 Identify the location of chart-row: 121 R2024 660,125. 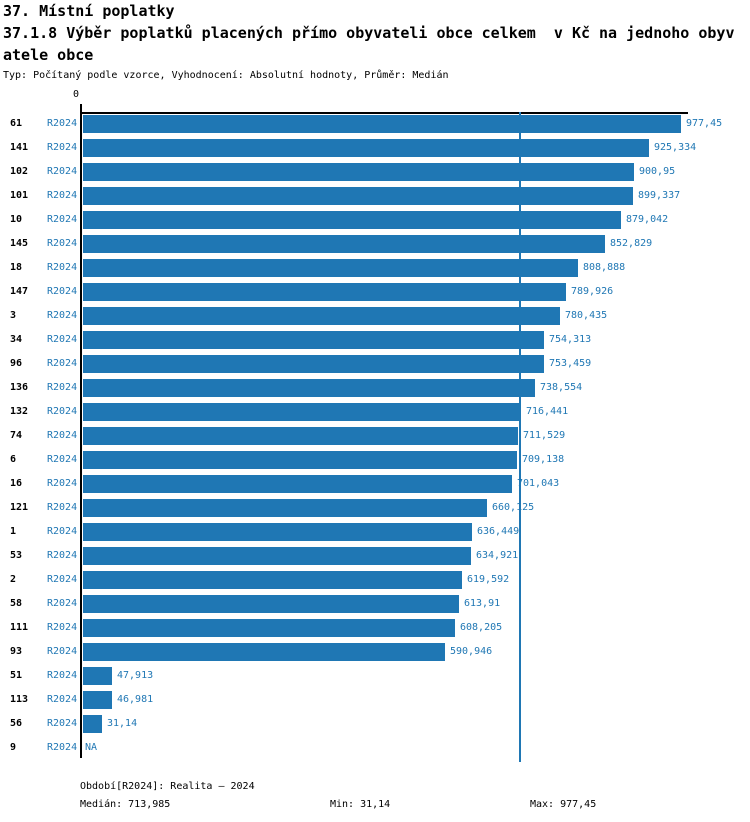
(375, 508).